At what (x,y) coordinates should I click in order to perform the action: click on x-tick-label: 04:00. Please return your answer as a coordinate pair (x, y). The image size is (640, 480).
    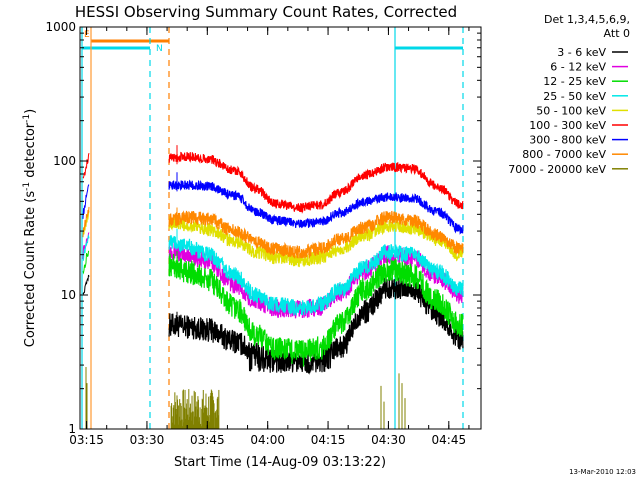
    Looking at the image, I should click on (267, 440).